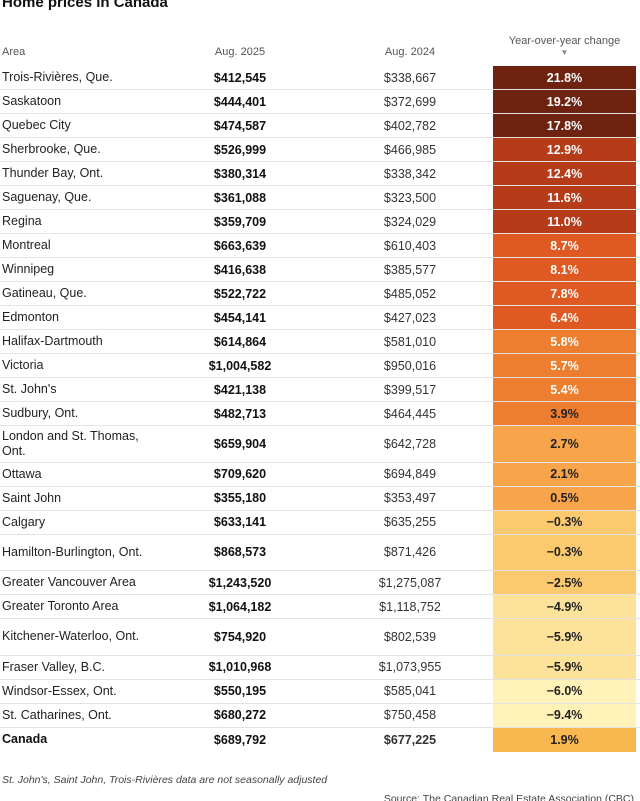 The height and width of the screenshot is (801, 640). What do you see at coordinates (410, 691) in the screenshot?
I see `cell-aug-2024: $585,041` at bounding box center [410, 691].